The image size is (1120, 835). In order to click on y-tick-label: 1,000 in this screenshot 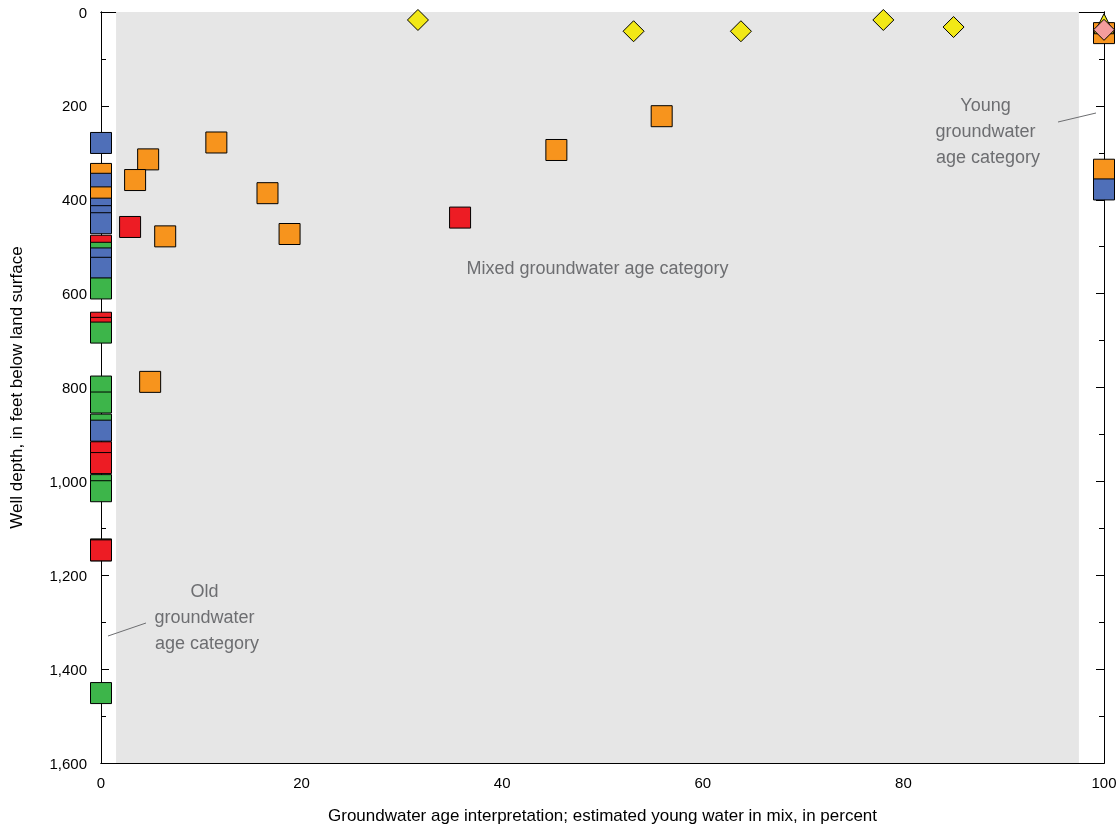, I will do `click(68, 481)`.